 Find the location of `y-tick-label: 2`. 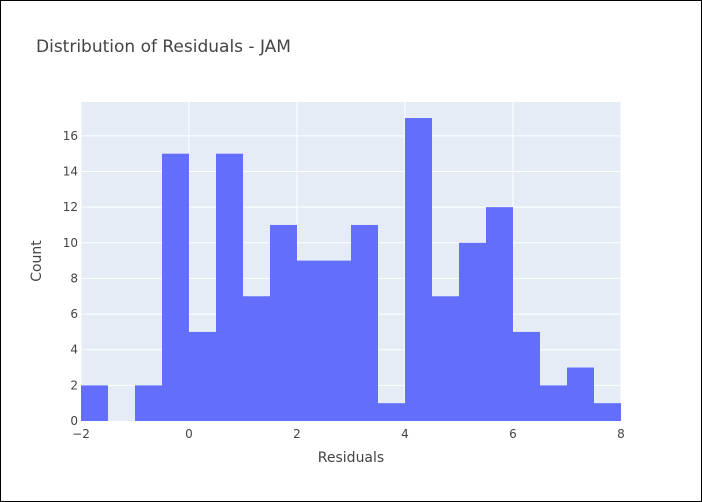

y-tick-label: 2 is located at coordinates (74, 385).